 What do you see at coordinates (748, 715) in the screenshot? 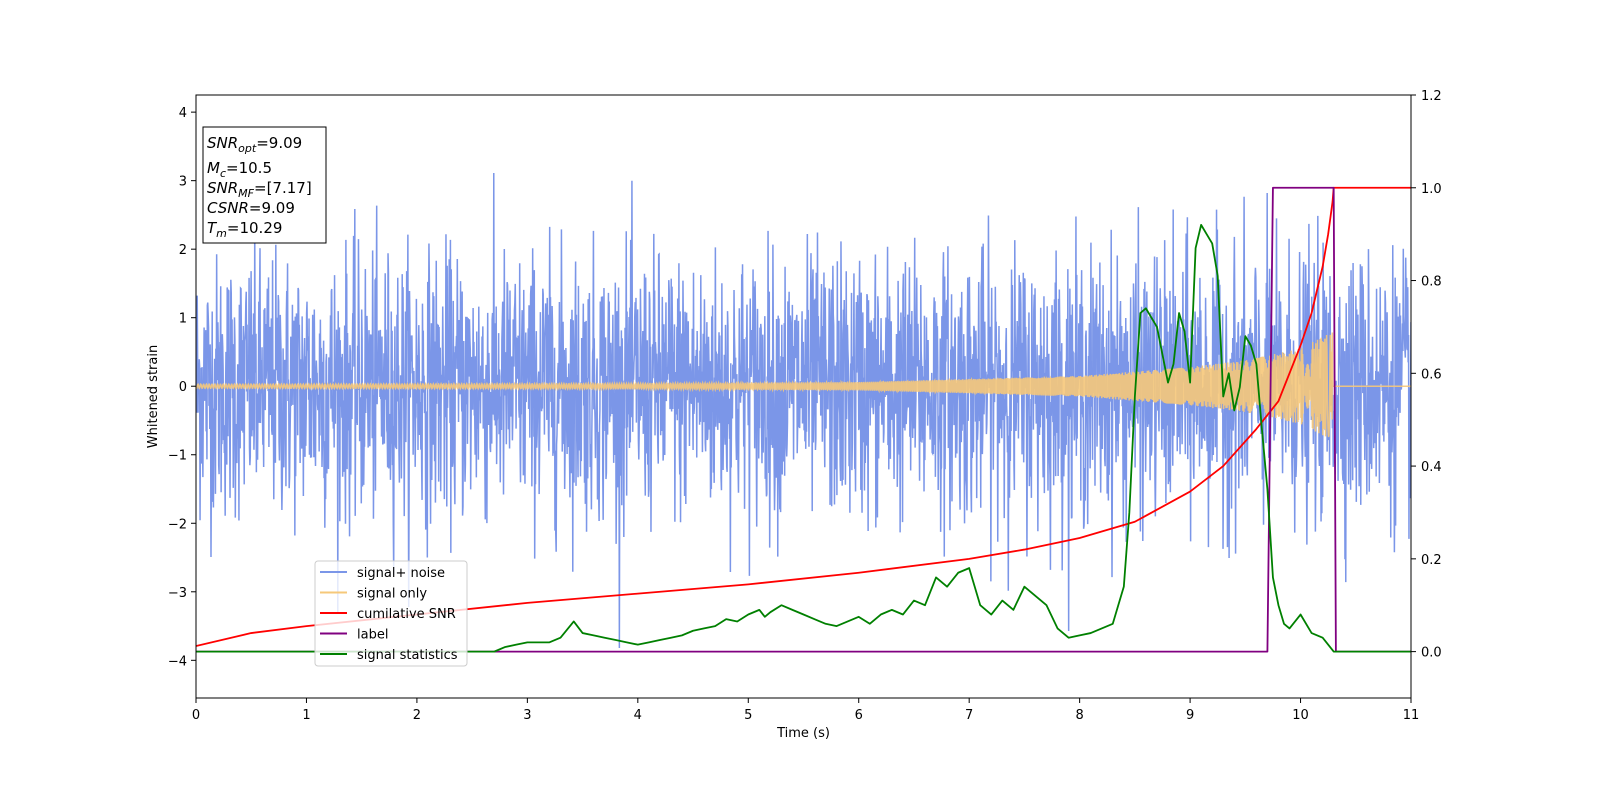
I see `x-tick-label: 5` at bounding box center [748, 715].